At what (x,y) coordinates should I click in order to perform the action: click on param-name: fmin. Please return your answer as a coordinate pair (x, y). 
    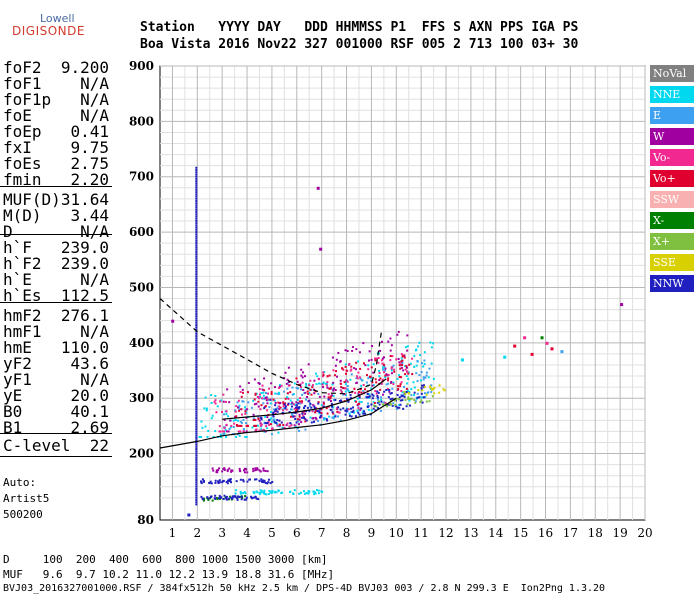
    Looking at the image, I should click on (22, 179).